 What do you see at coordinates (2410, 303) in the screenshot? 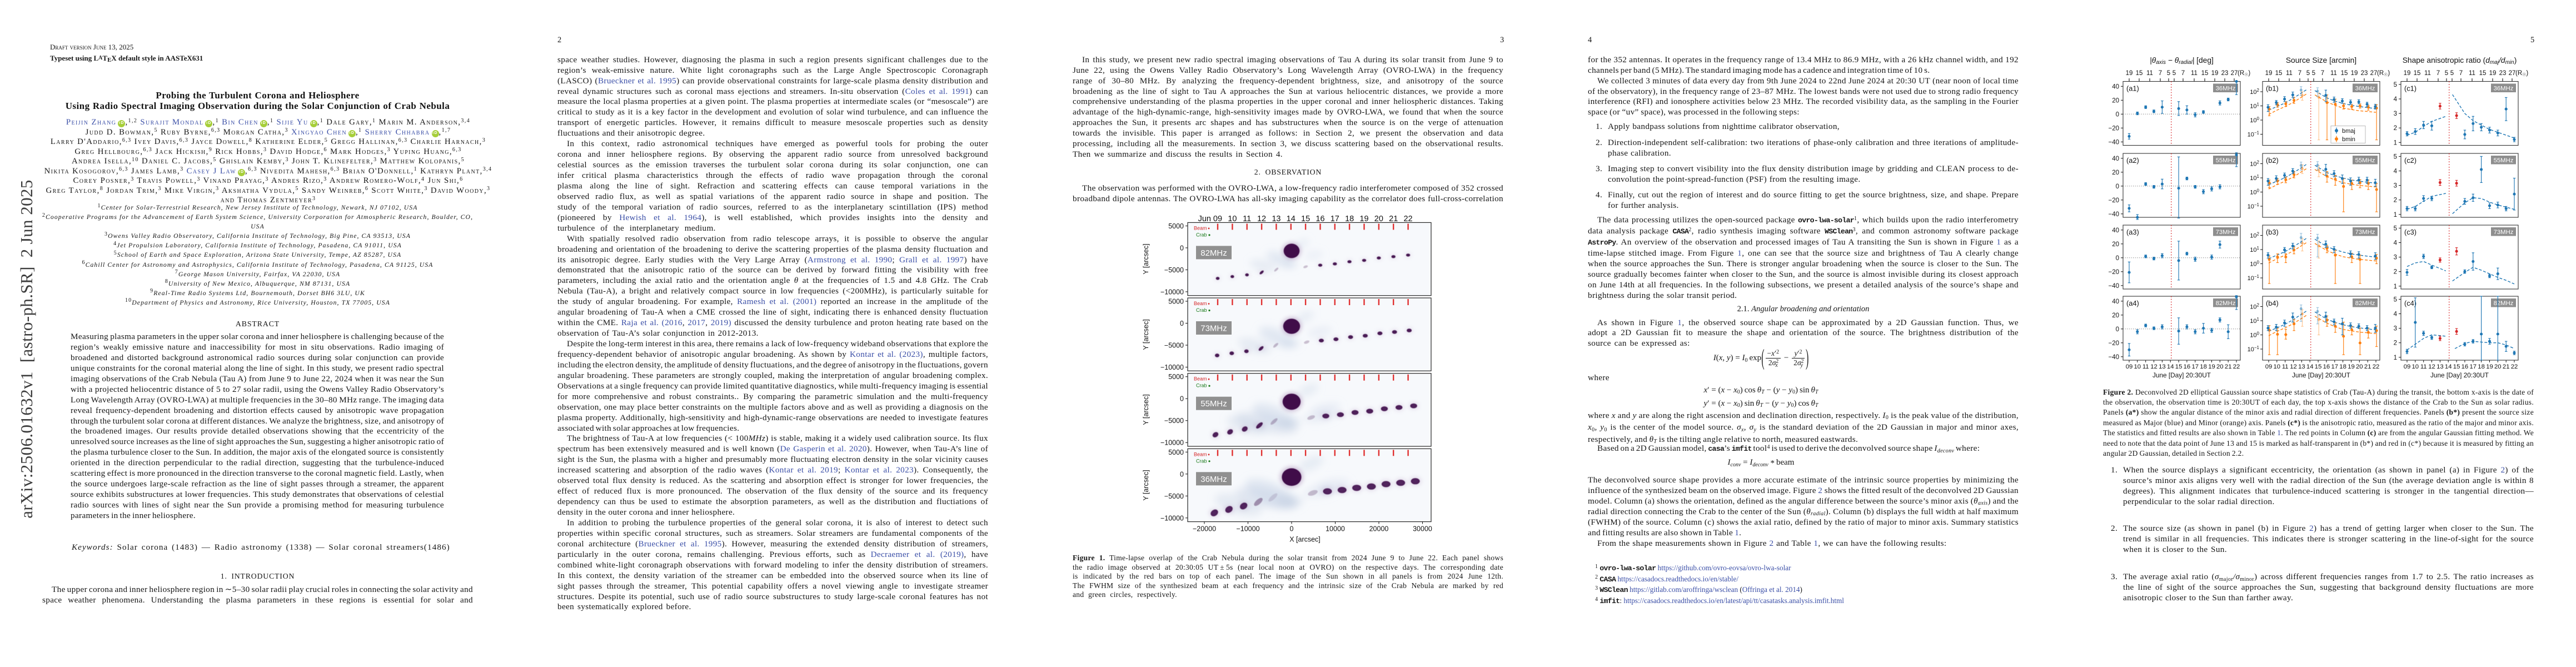
I see `svg-text: (c4)` at bounding box center [2410, 303].